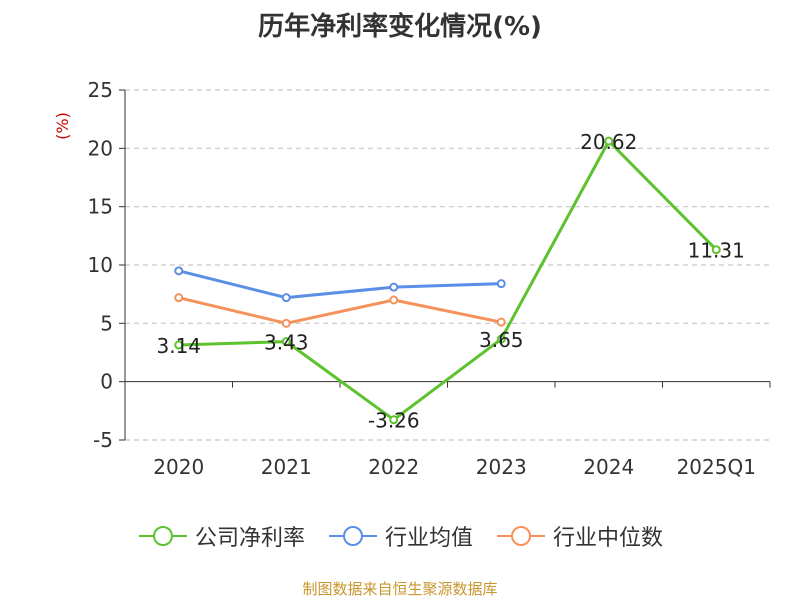 The width and height of the screenshot is (800, 600). Describe the element at coordinates (249, 538) in the screenshot. I see `legend-label: 公司净利率` at that location.